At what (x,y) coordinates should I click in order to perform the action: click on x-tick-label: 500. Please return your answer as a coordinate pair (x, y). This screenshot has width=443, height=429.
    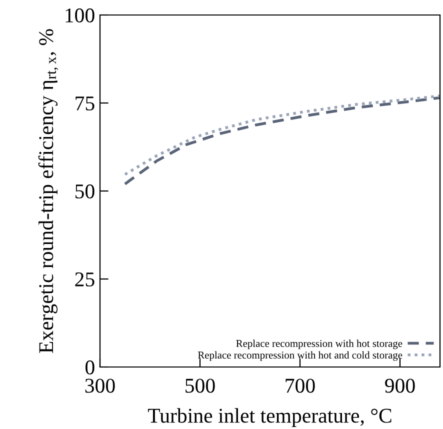
    Looking at the image, I should click on (200, 385).